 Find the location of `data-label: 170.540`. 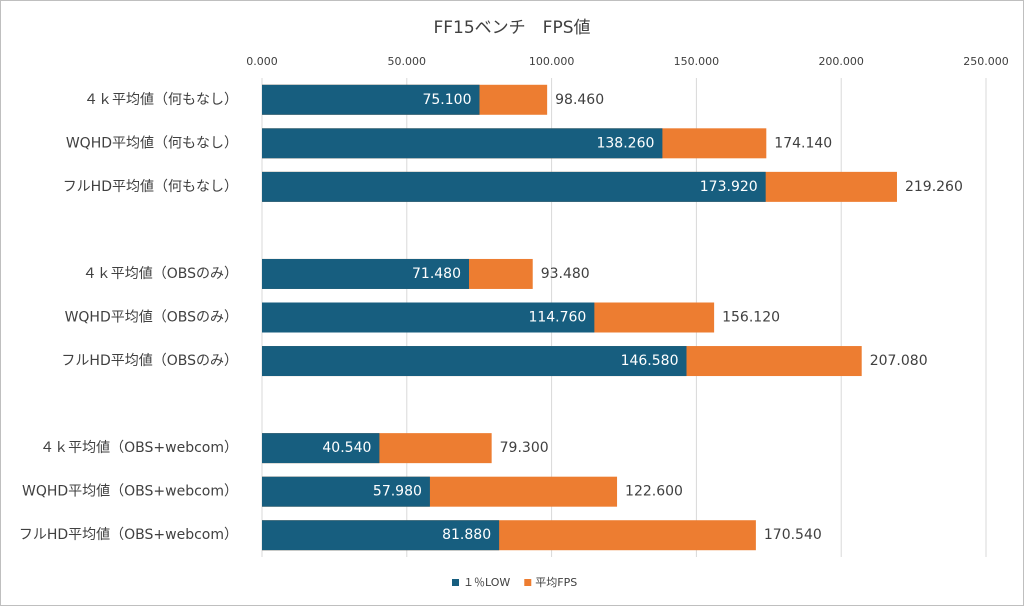

data-label: 170.540 is located at coordinates (793, 535).